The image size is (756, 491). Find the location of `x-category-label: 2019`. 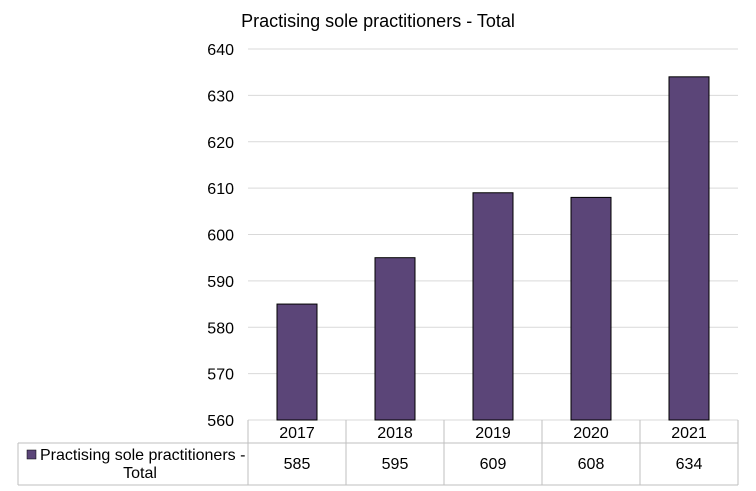

x-category-label: 2019 is located at coordinates (493, 433).